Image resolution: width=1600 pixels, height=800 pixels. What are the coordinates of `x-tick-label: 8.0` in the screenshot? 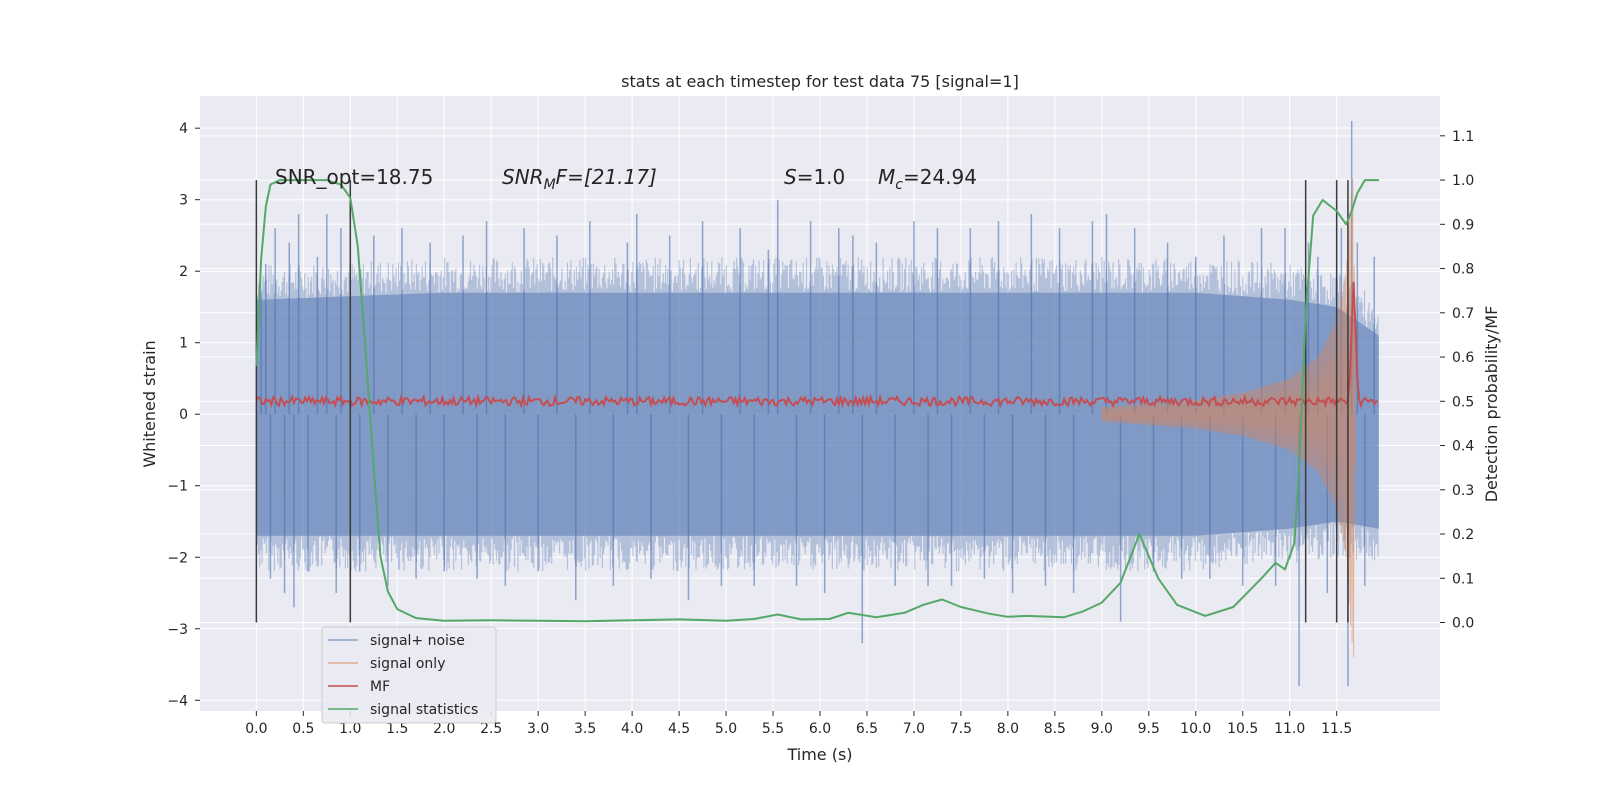 It's located at (1008, 729).